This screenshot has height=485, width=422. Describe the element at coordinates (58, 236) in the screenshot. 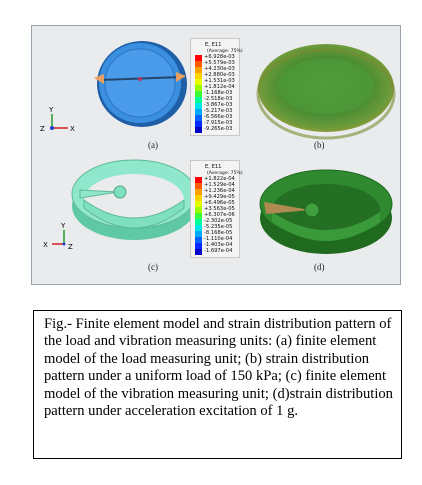

I see `axis-triad-bottom: Y X Z` at that location.